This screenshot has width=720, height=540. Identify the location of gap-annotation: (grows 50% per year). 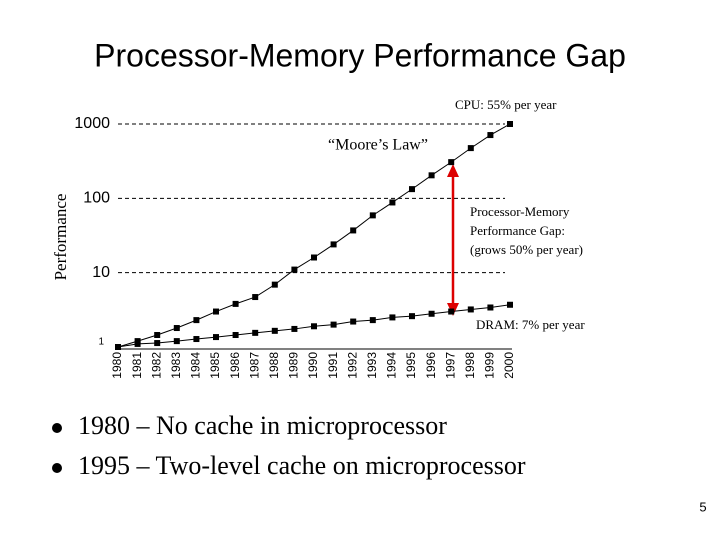
(526, 249).